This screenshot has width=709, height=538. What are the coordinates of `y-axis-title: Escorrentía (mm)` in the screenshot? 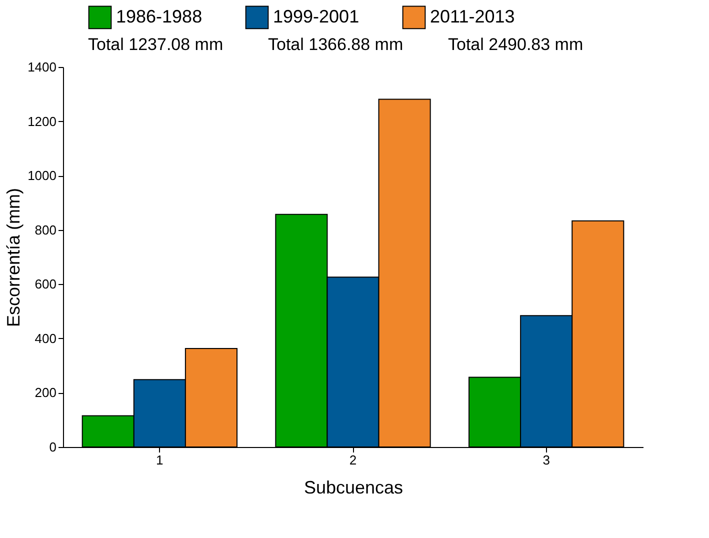 It's located at (14, 258).